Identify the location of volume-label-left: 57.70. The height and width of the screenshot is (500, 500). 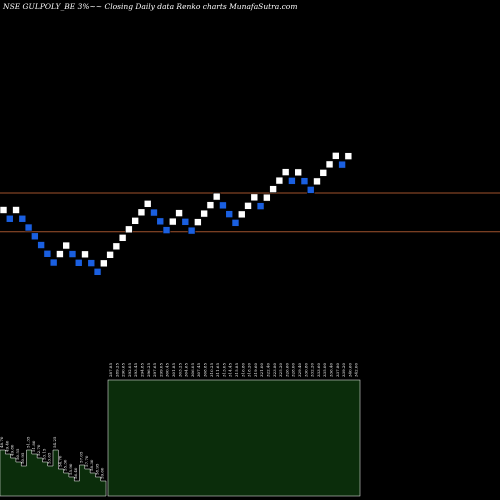
(86, 461).